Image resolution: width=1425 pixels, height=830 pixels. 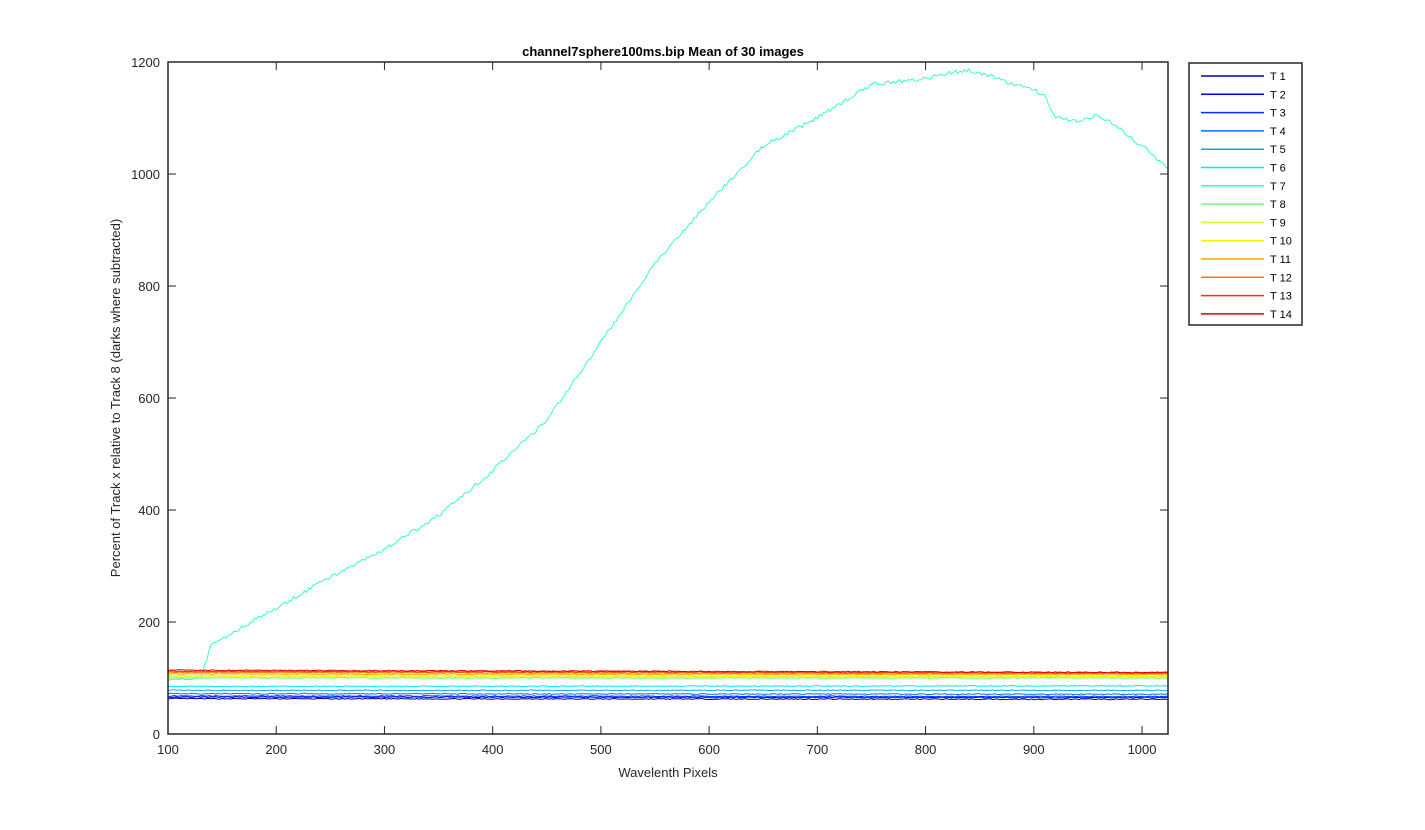 What do you see at coordinates (817, 749) in the screenshot?
I see `x-tick-label: 700` at bounding box center [817, 749].